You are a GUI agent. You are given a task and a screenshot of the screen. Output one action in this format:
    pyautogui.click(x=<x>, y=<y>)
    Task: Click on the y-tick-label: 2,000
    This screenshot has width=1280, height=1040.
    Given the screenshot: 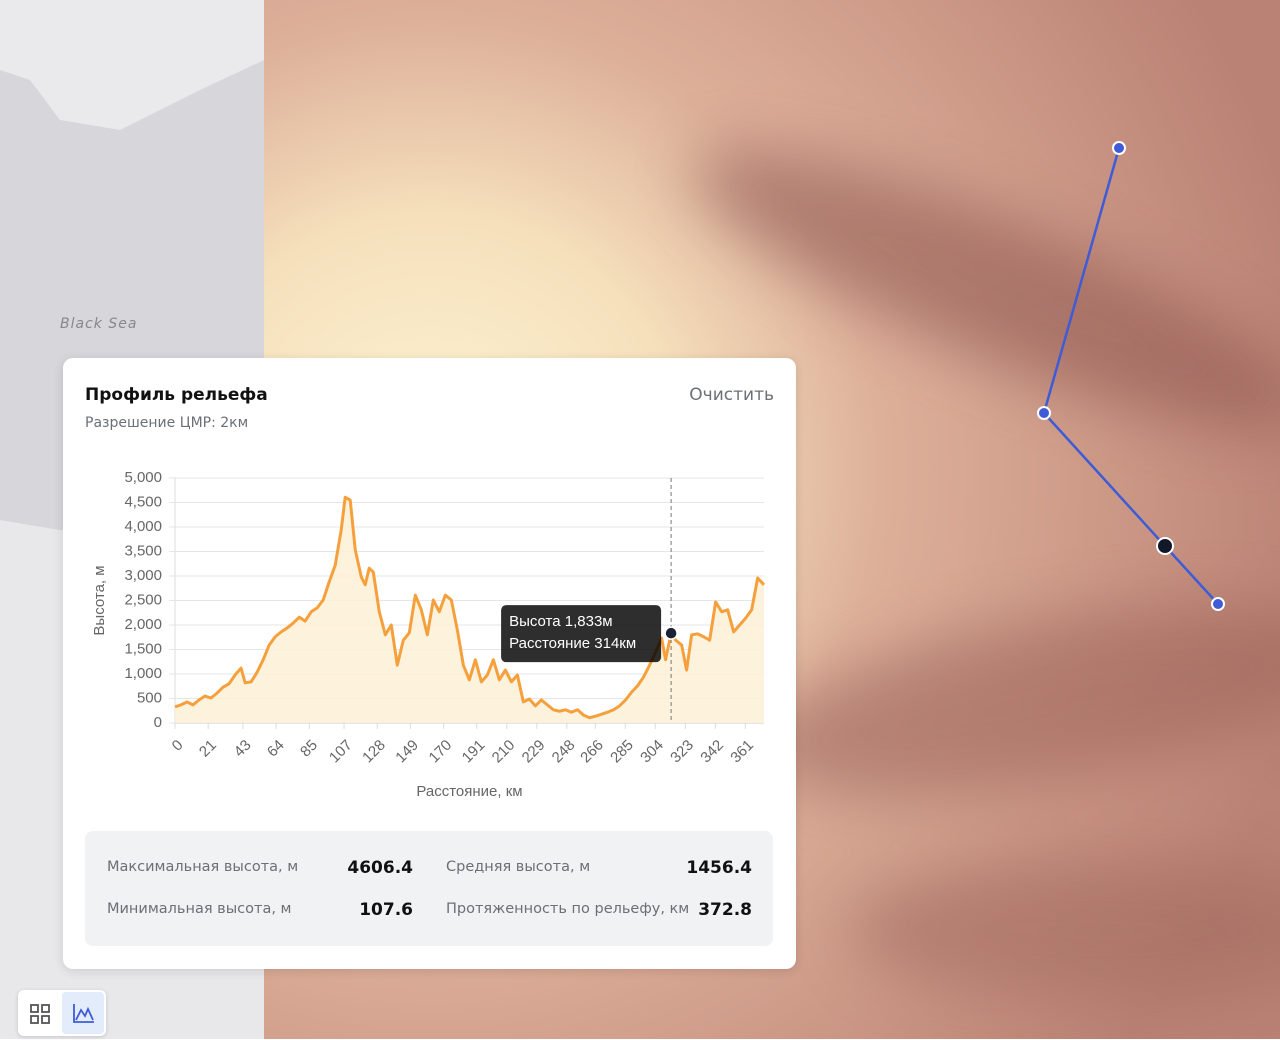 What is the action you would take?
    pyautogui.click(x=143, y=624)
    